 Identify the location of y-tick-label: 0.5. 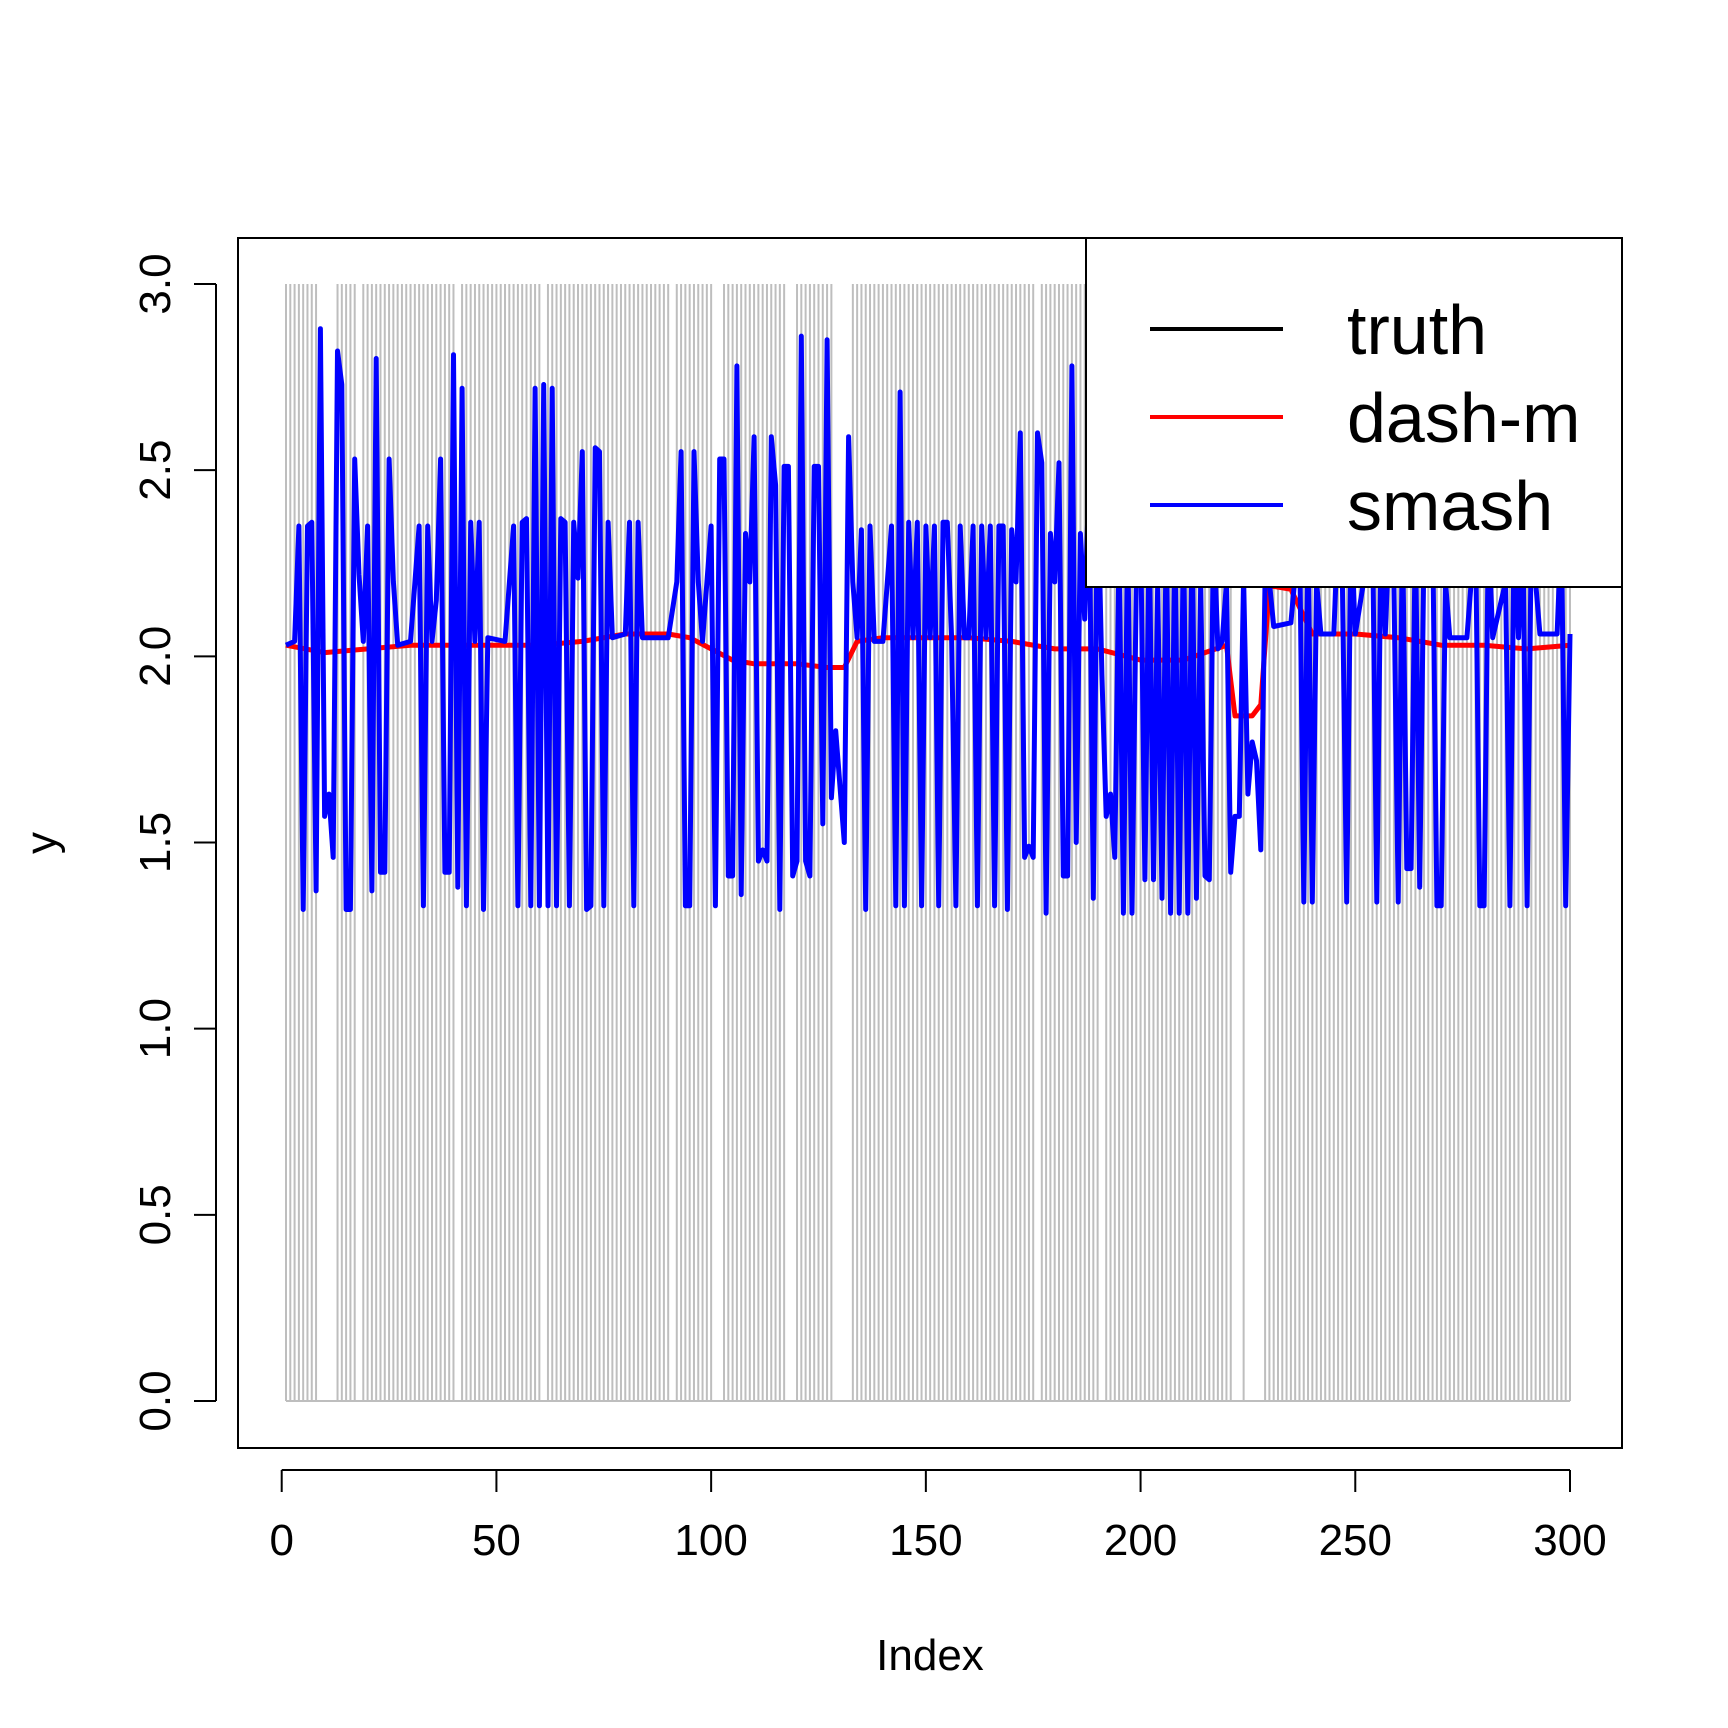
(155, 1214).